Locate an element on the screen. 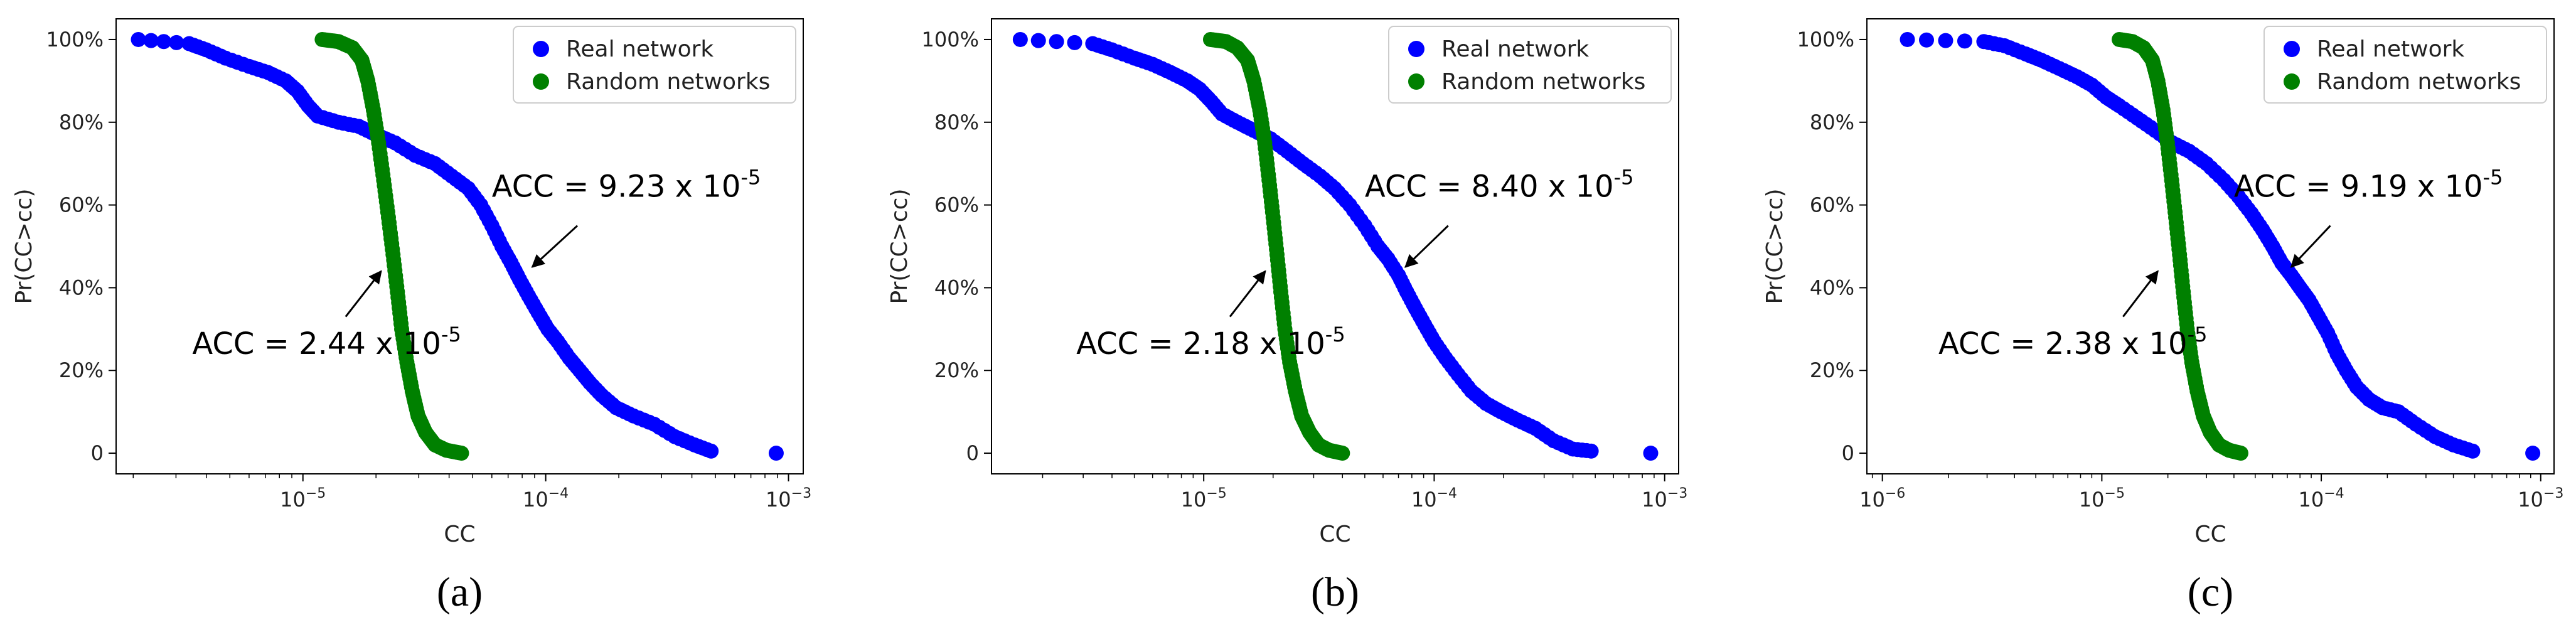  annotation-random-acc: ACC = 2.18 x 10-5 is located at coordinates (1210, 316).